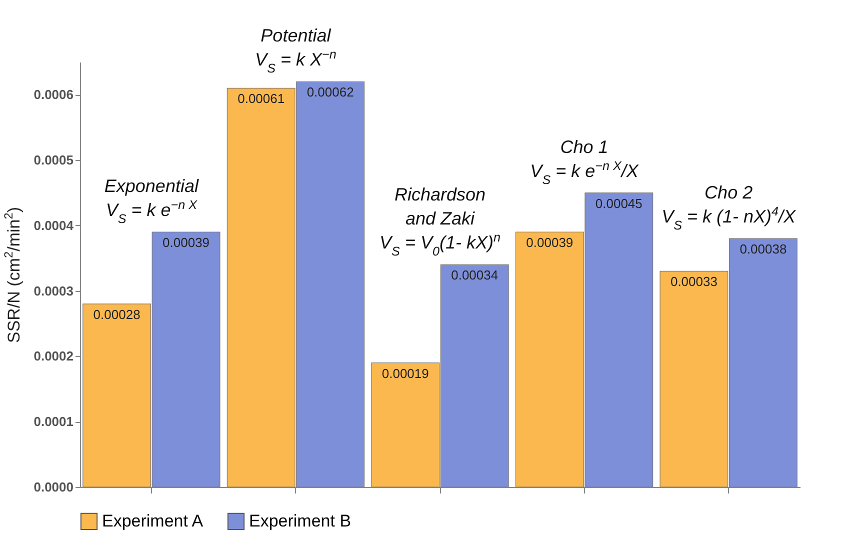  What do you see at coordinates (54, 290) in the screenshot?
I see `y-tick-label: 0.0003` at bounding box center [54, 290].